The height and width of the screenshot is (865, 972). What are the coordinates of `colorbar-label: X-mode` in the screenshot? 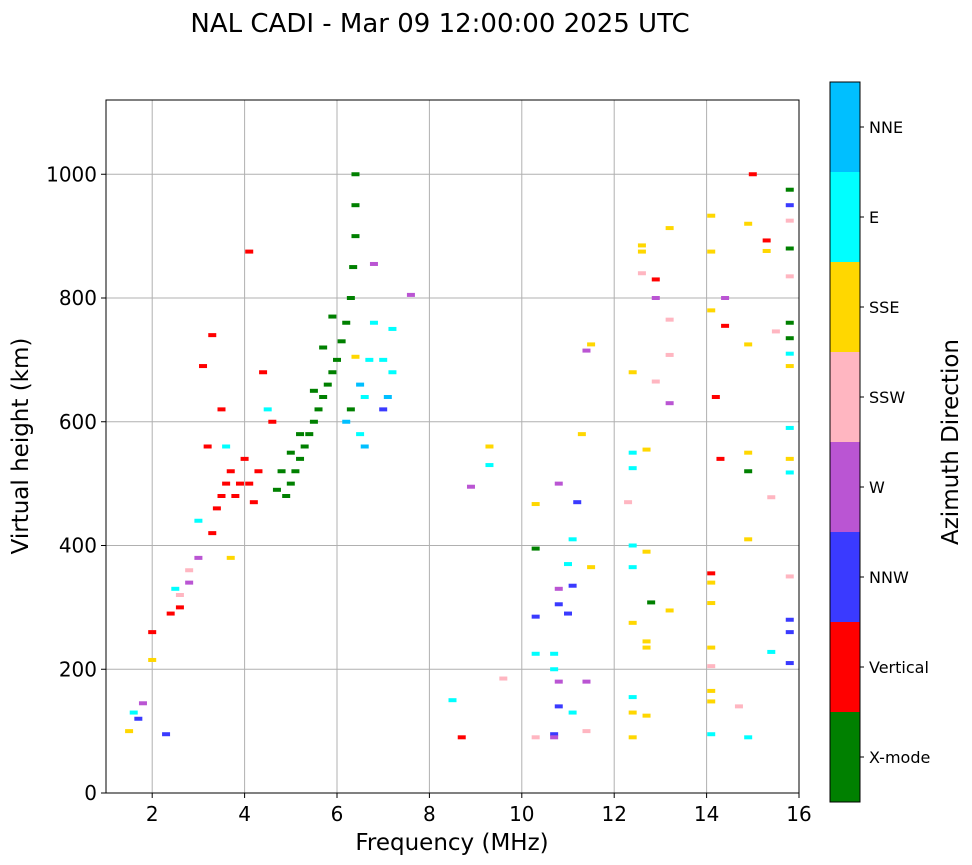 It's located at (899, 757).